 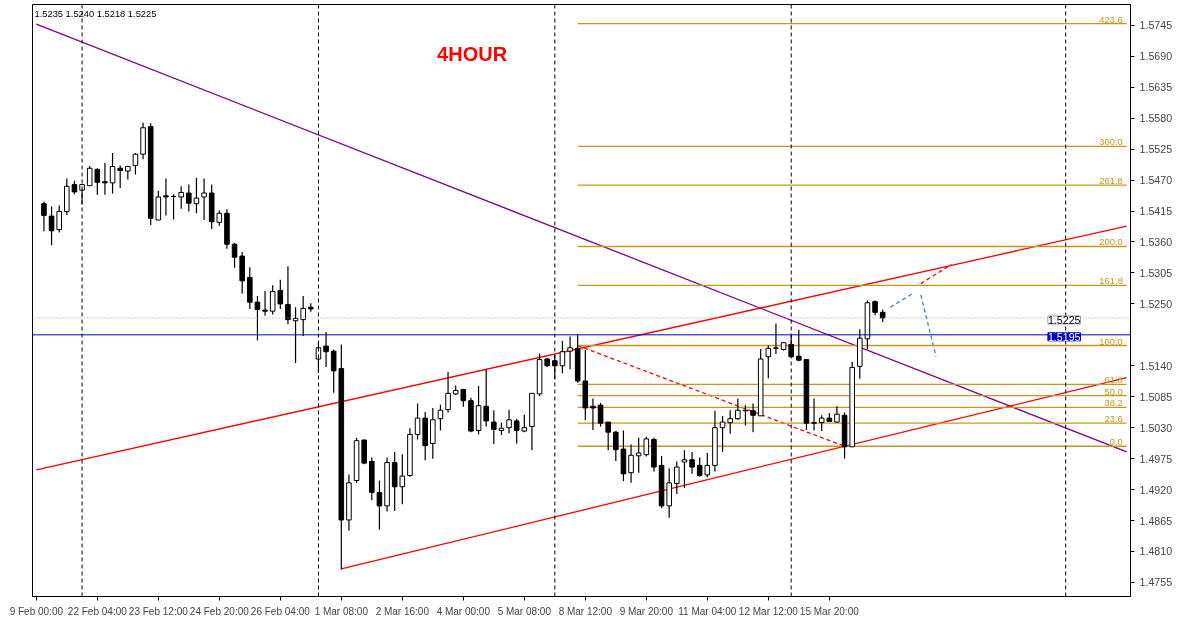 I want to click on y-tick-label: 1.4865, so click(x=1156, y=520).